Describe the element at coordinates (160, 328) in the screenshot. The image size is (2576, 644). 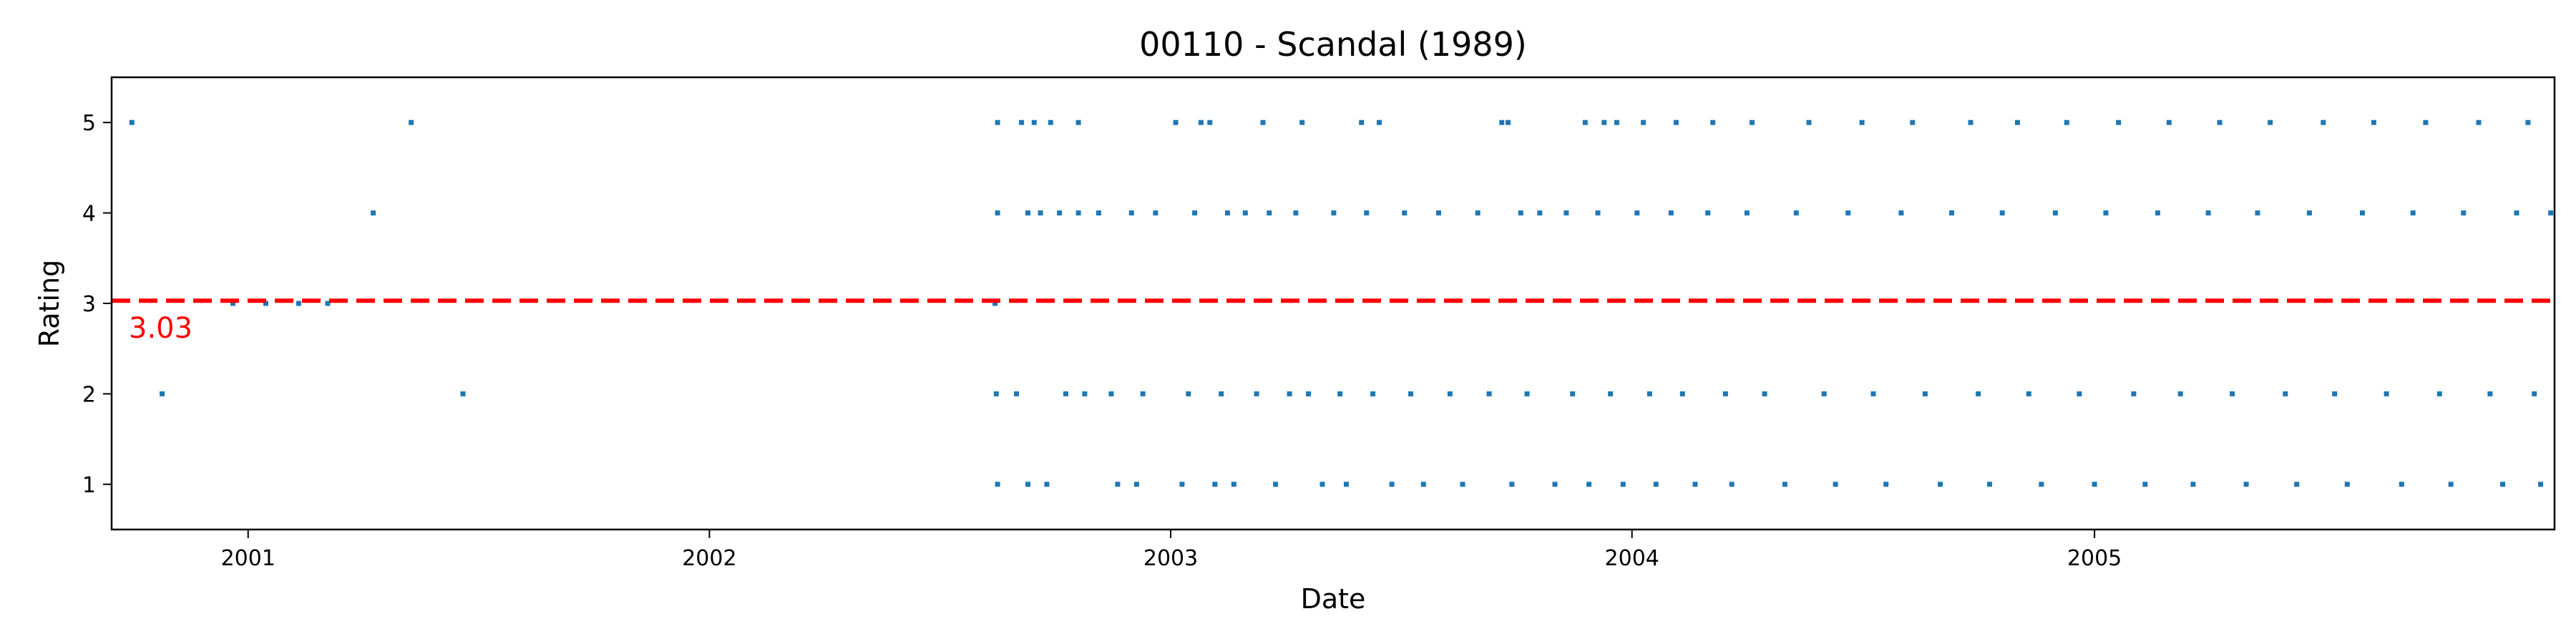
I see `mean-label: 3.03` at that location.